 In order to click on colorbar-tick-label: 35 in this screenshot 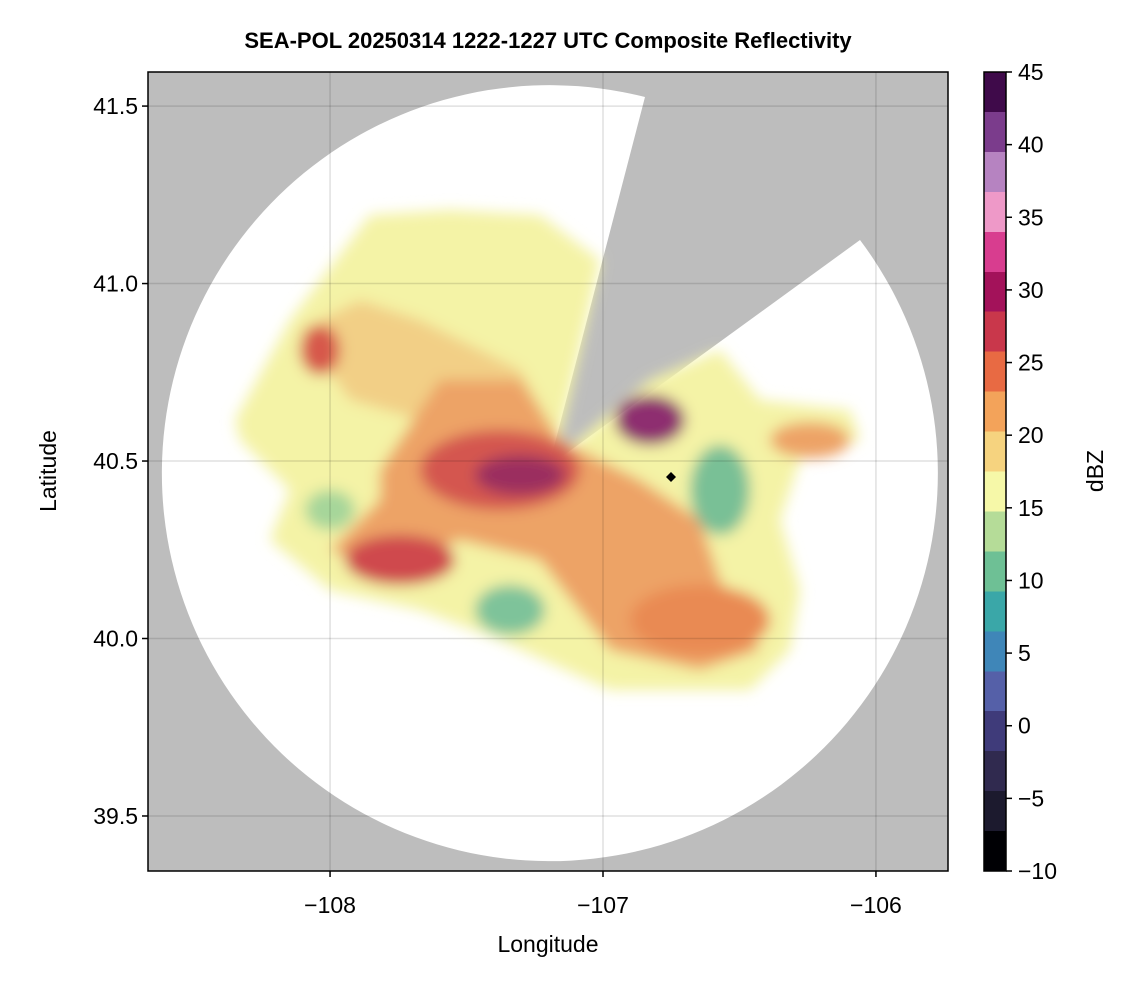, I will do `click(1031, 217)`.